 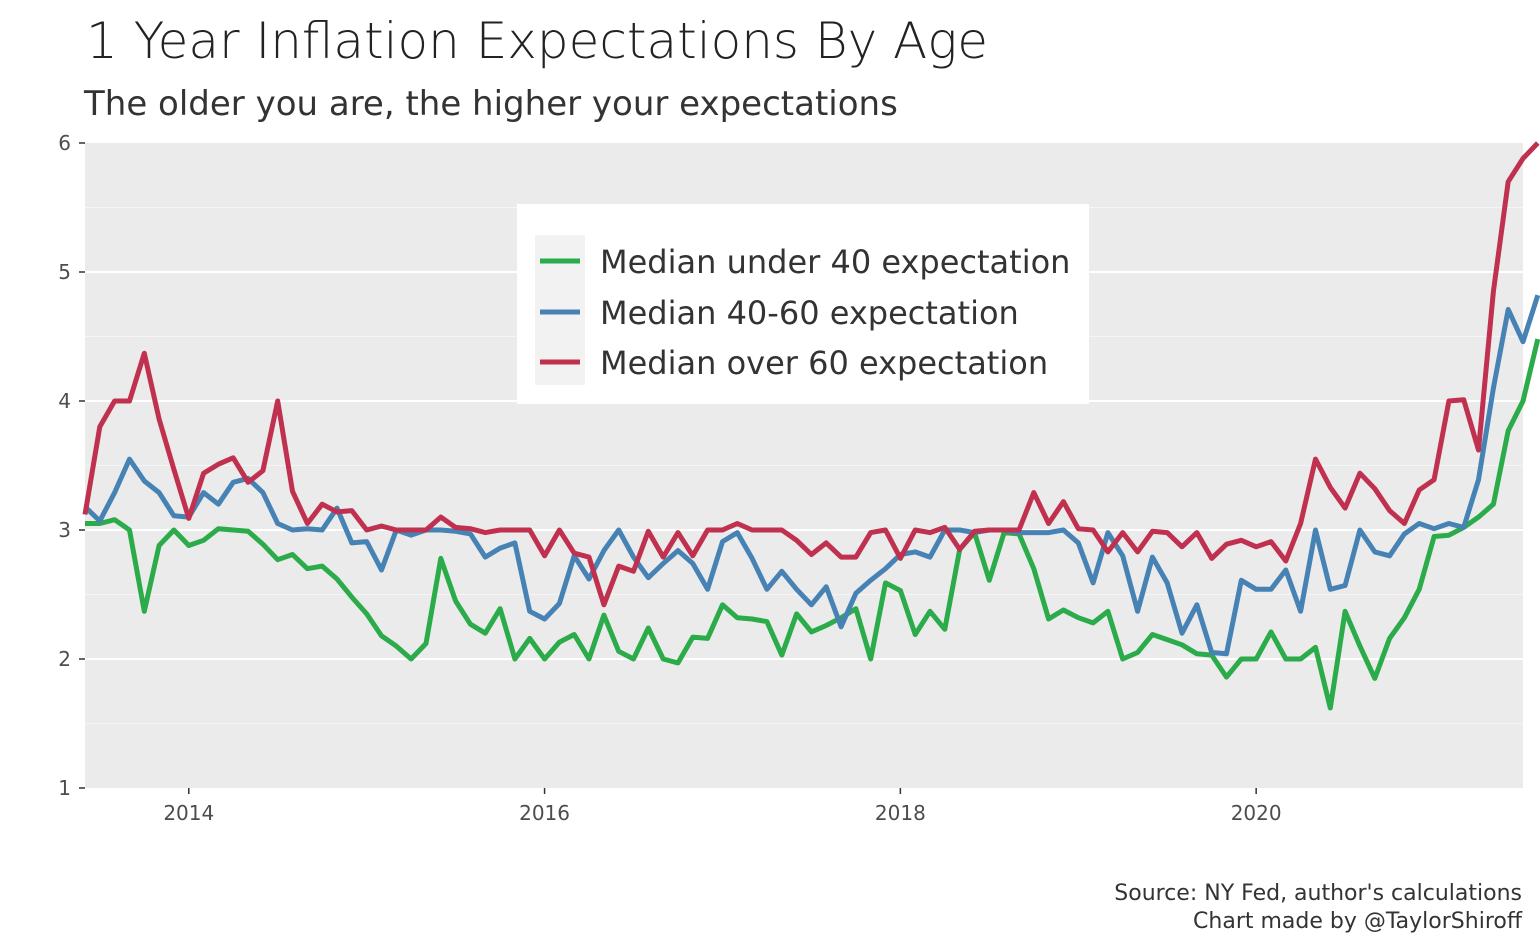 What do you see at coordinates (1358, 921) in the screenshot?
I see `caption-credit: Chart made by @TaylorShiroff` at bounding box center [1358, 921].